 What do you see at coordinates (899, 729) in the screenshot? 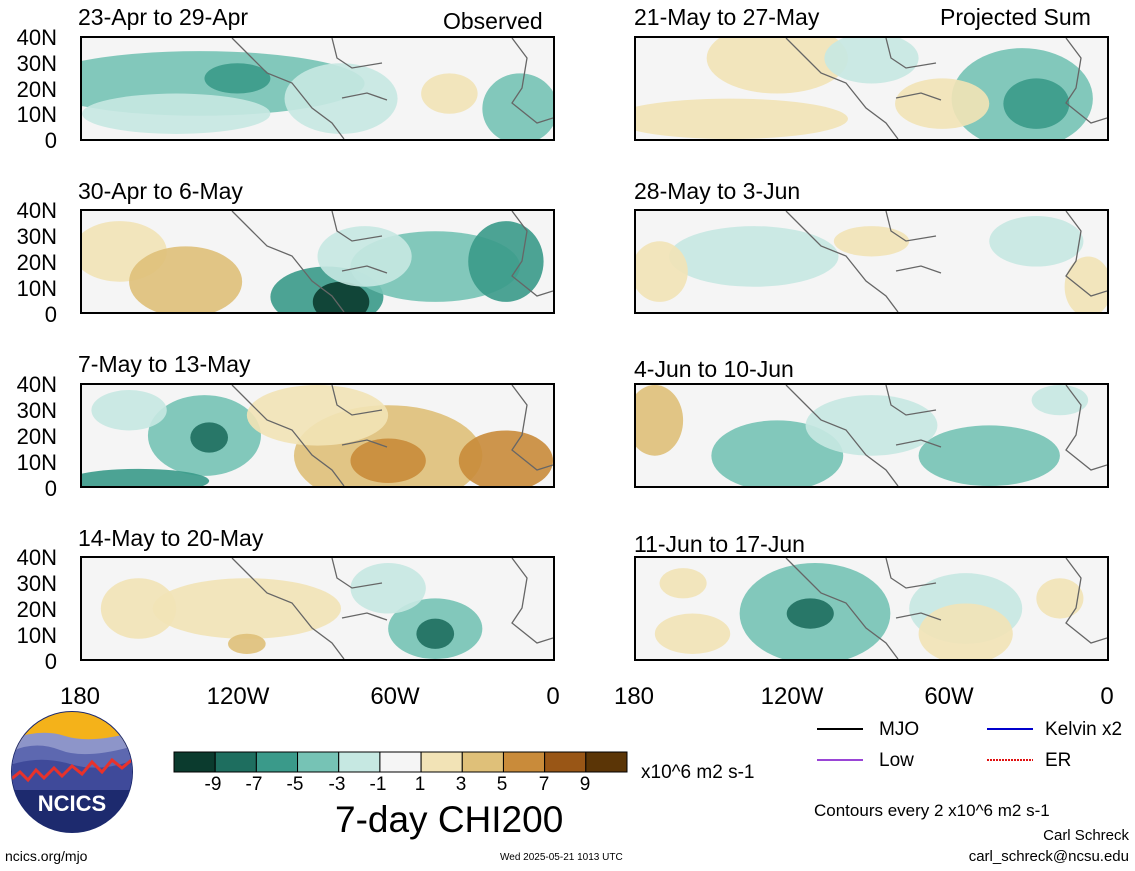
I see `legend-mjo-label: MJO` at bounding box center [899, 729].